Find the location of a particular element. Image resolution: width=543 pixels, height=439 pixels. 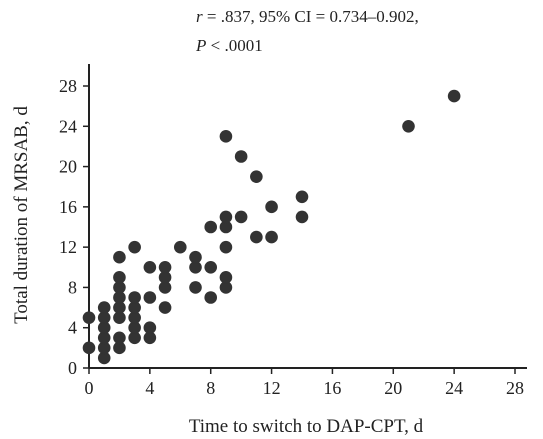

y-tick-label: 12 is located at coordinates (68, 247).